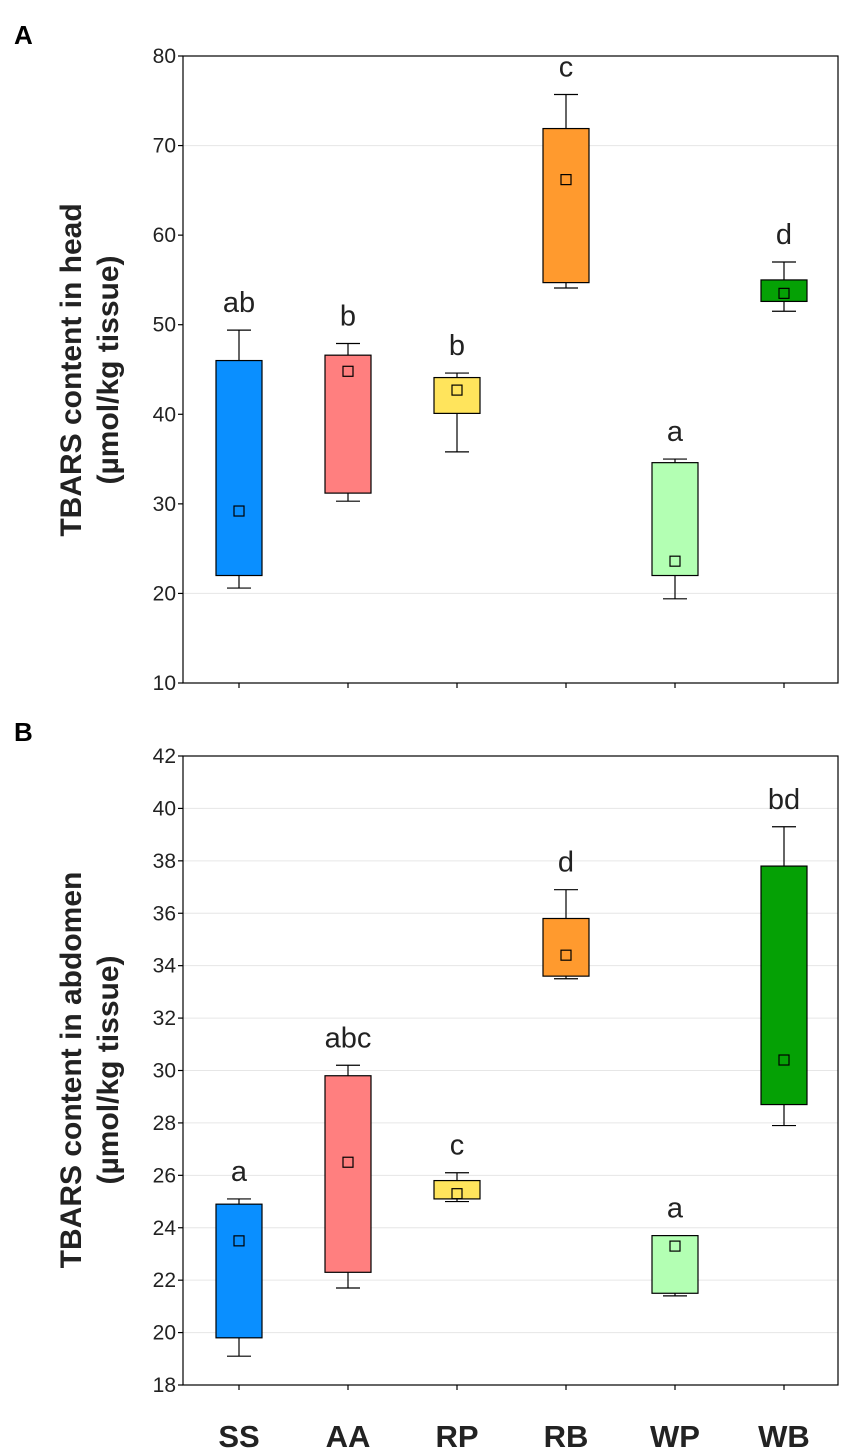 The width and height of the screenshot is (854, 1454). I want to click on significance-letter: bd, so click(784, 800).